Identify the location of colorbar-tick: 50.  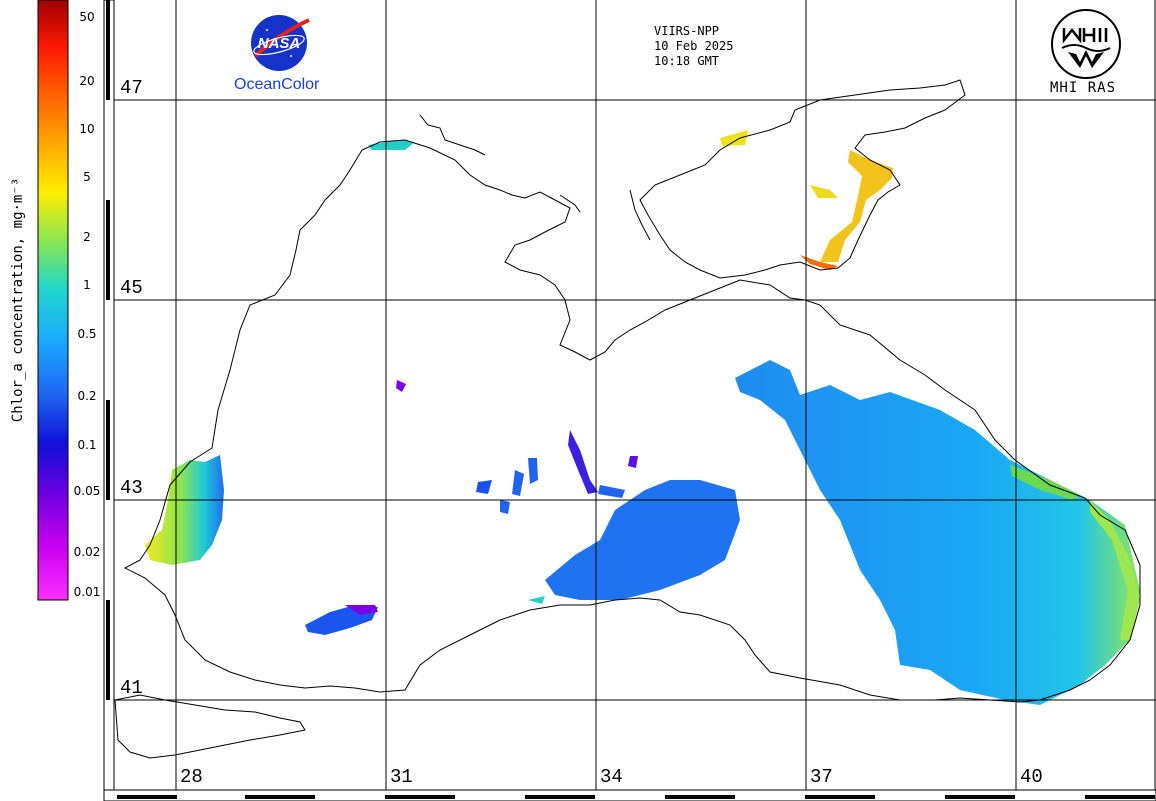
(87, 17).